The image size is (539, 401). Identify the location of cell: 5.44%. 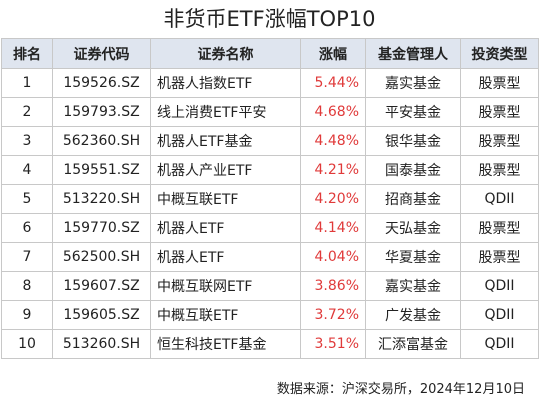
(333, 83).